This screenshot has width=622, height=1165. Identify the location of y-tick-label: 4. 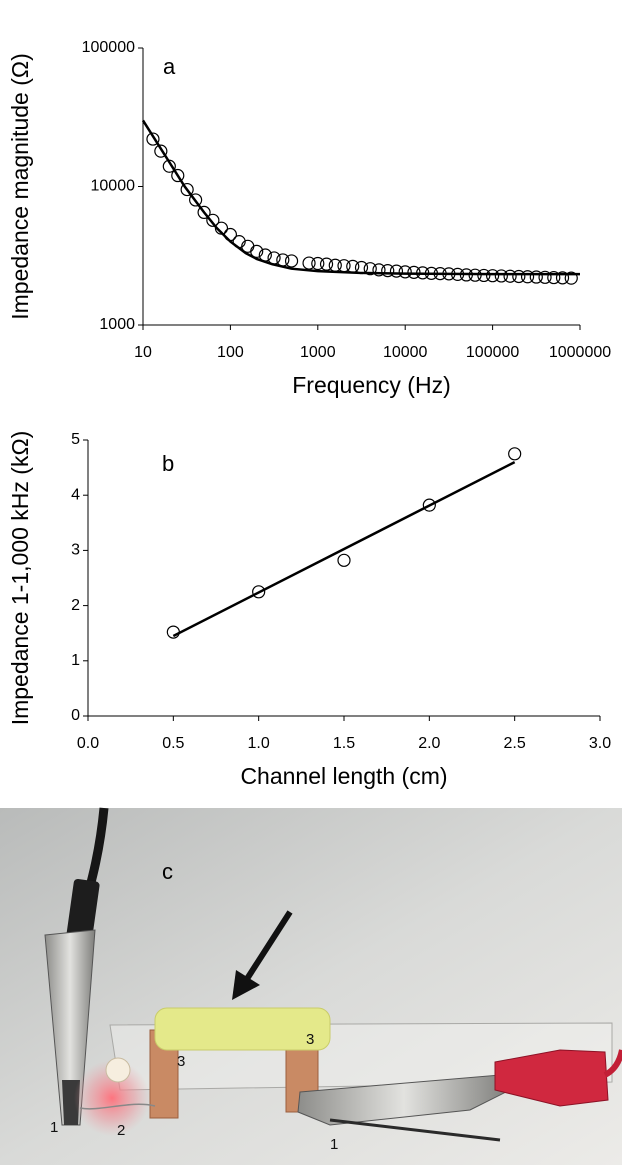
(75, 494).